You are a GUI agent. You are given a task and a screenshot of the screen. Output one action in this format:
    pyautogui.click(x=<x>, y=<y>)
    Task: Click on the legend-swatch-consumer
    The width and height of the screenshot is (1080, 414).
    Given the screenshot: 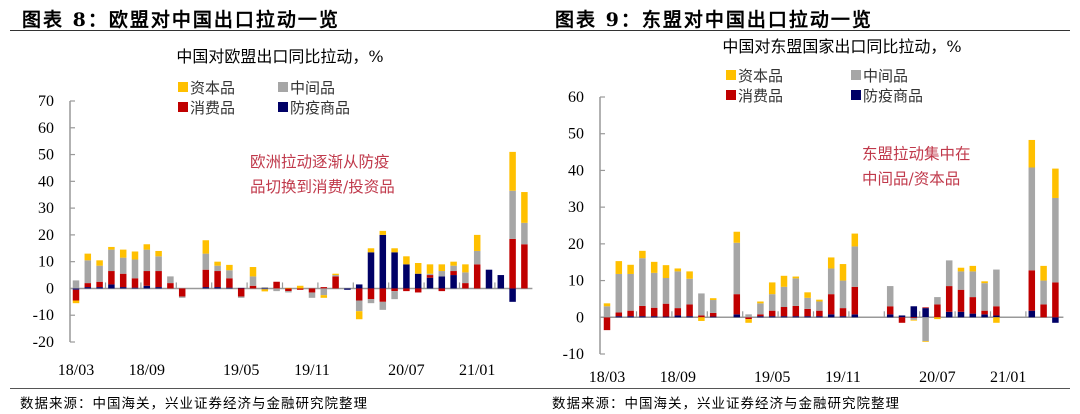 What is the action you would take?
    pyautogui.click(x=731, y=95)
    